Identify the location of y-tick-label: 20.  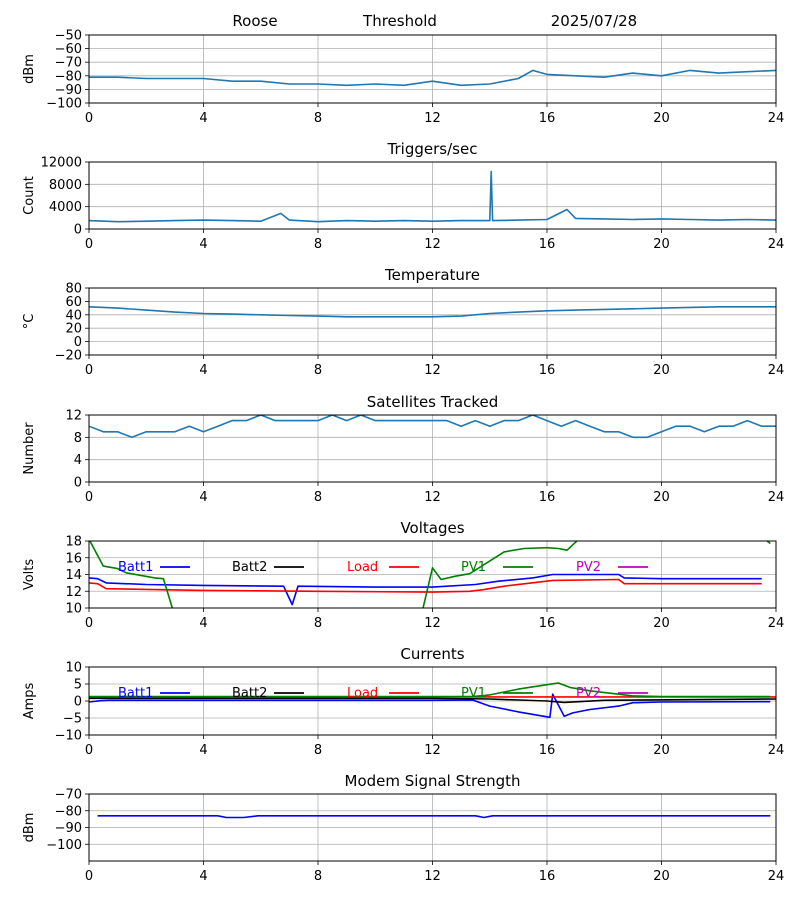
(73, 329).